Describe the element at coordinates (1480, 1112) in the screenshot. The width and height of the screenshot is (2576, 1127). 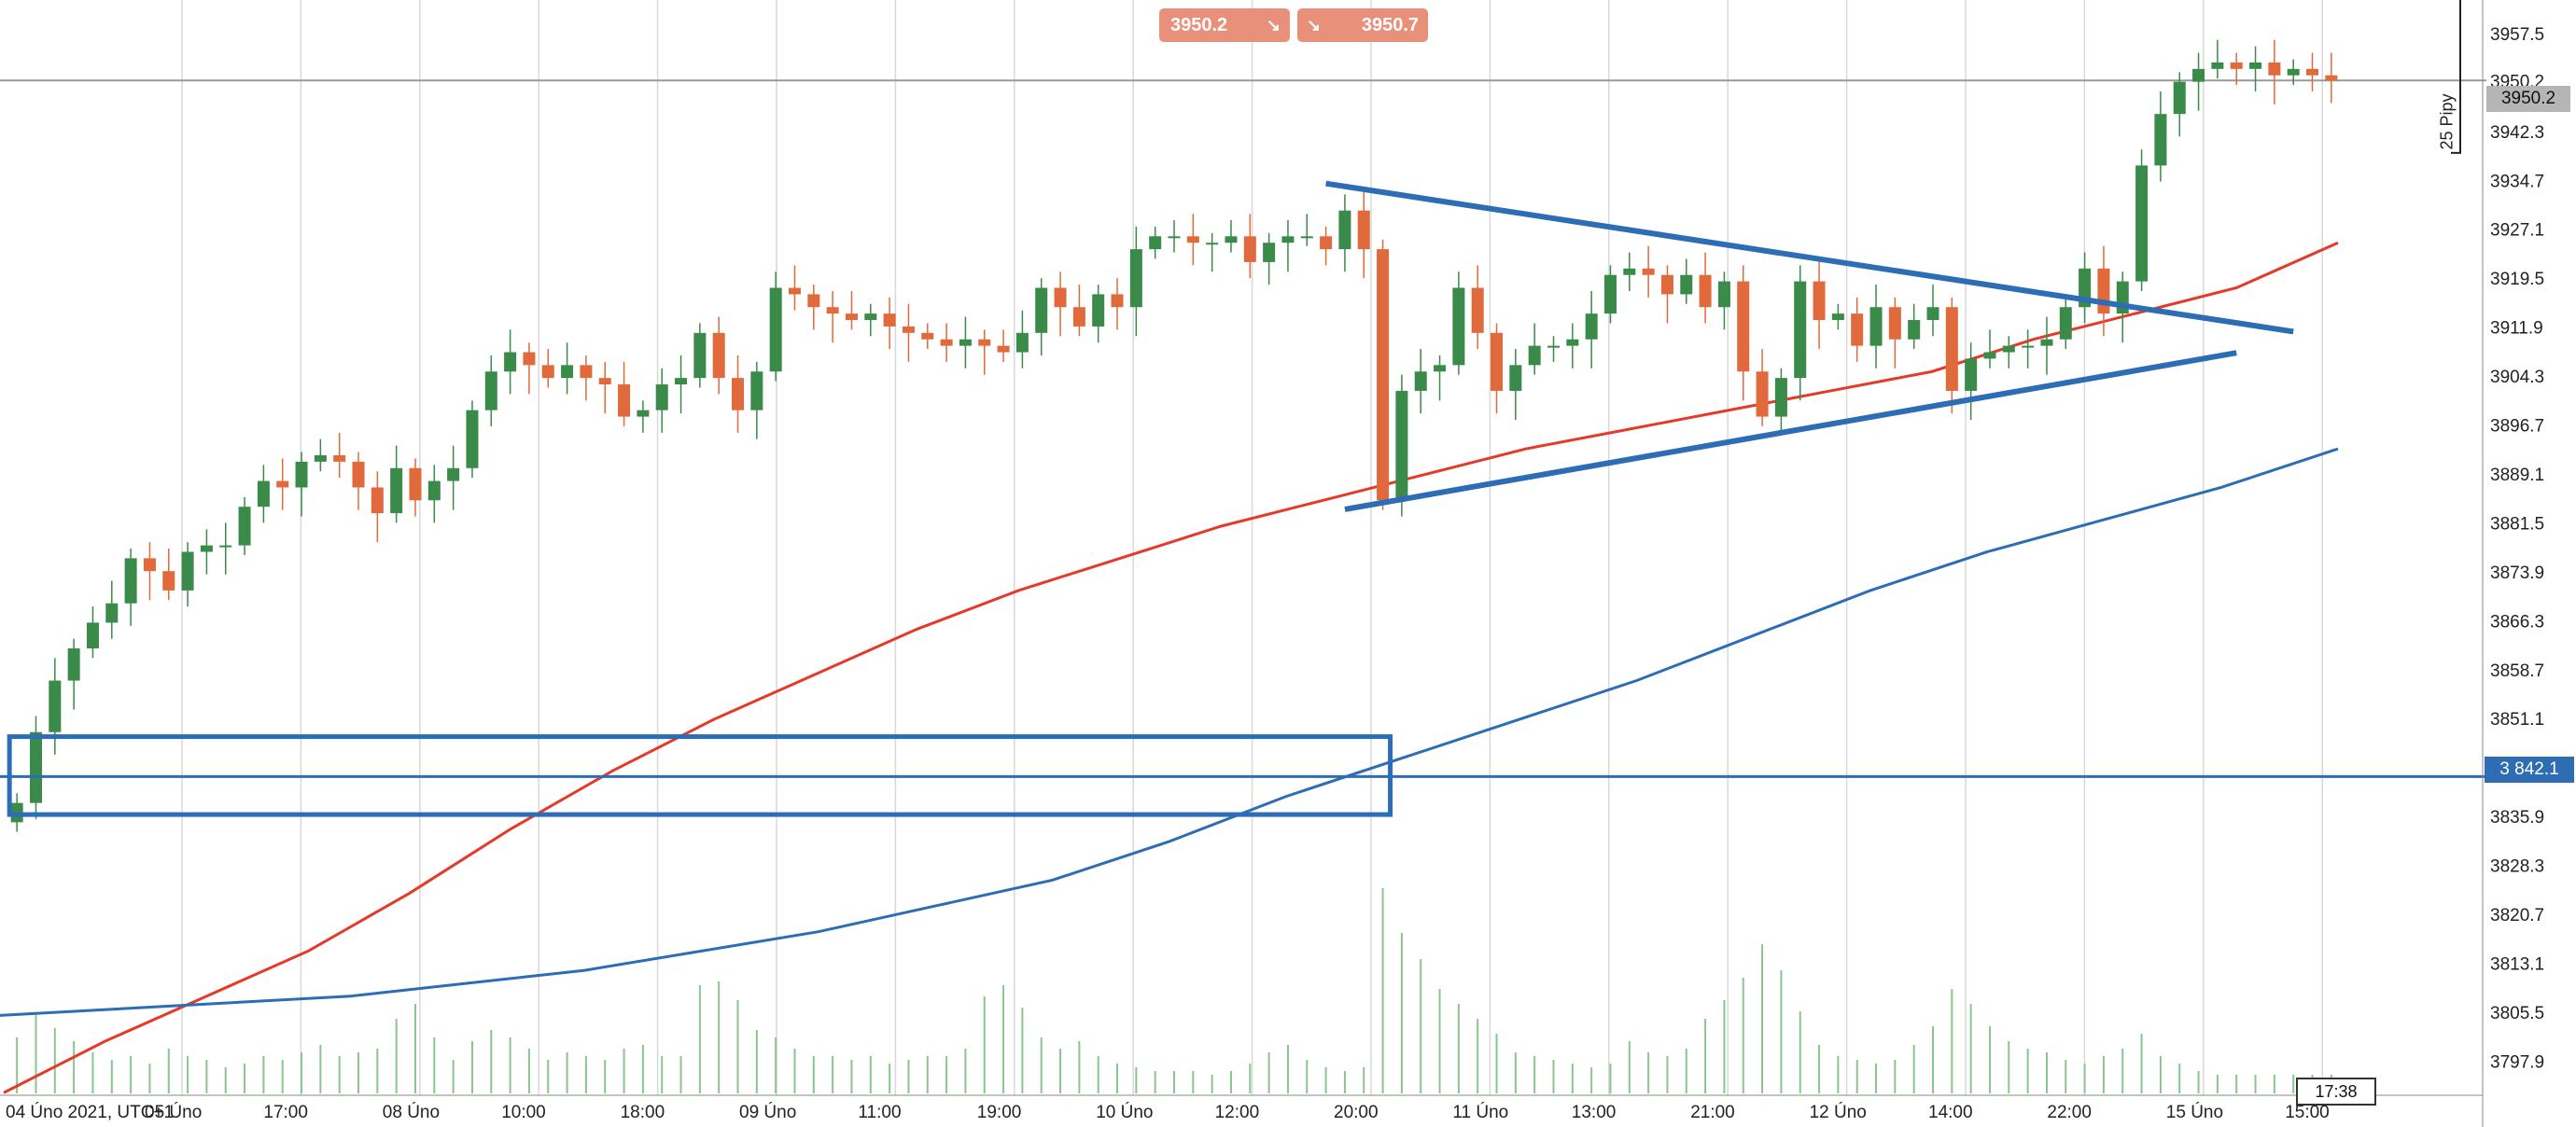
I see `x-tick-label: 11 Úno` at that location.